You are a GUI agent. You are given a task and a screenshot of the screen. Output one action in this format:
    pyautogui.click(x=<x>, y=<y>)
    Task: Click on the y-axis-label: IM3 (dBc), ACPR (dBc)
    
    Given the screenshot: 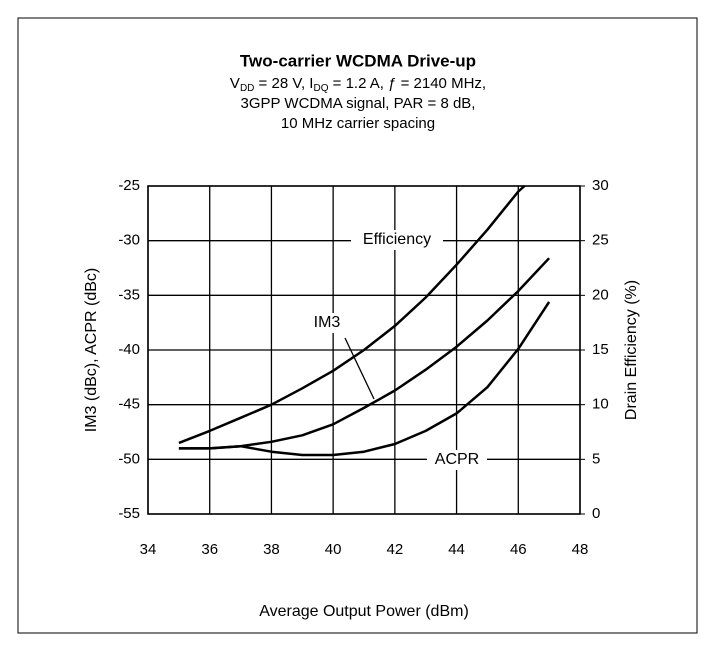 What is the action you would take?
    pyautogui.click(x=91, y=350)
    